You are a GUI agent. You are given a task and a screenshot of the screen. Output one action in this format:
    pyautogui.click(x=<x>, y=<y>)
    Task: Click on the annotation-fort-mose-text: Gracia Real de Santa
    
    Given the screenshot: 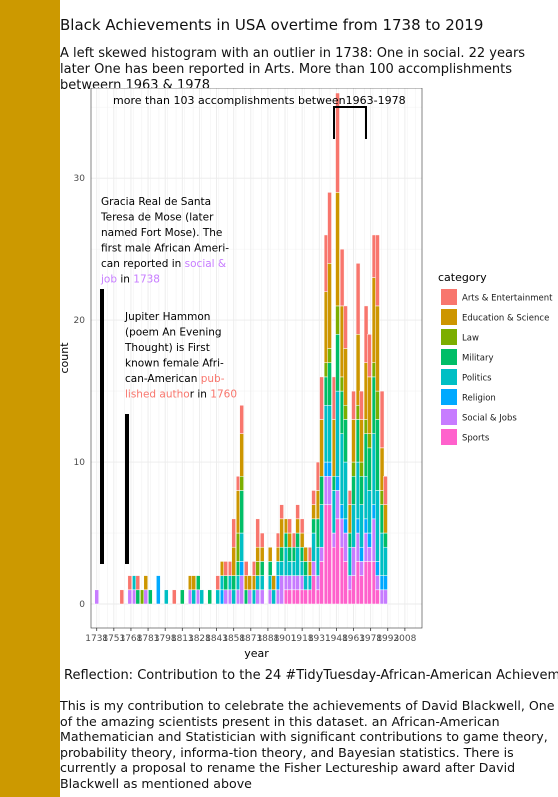 What is the action you would take?
    pyautogui.click(x=156, y=202)
    